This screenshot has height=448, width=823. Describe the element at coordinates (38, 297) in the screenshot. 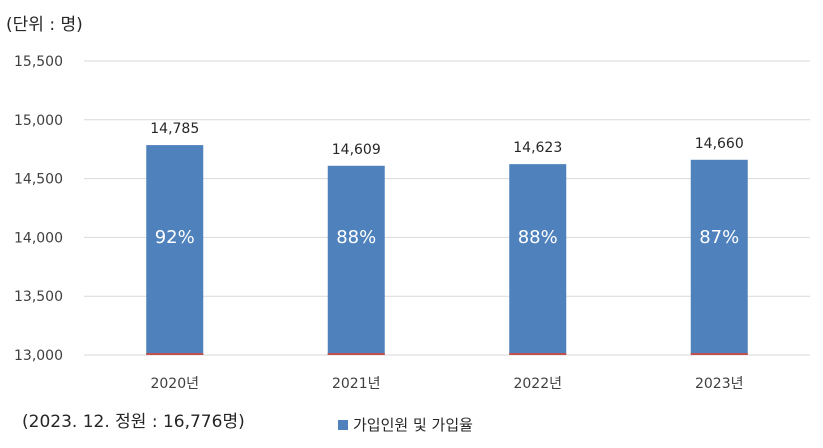

I see `y-tick-label: 13,500` at that location.